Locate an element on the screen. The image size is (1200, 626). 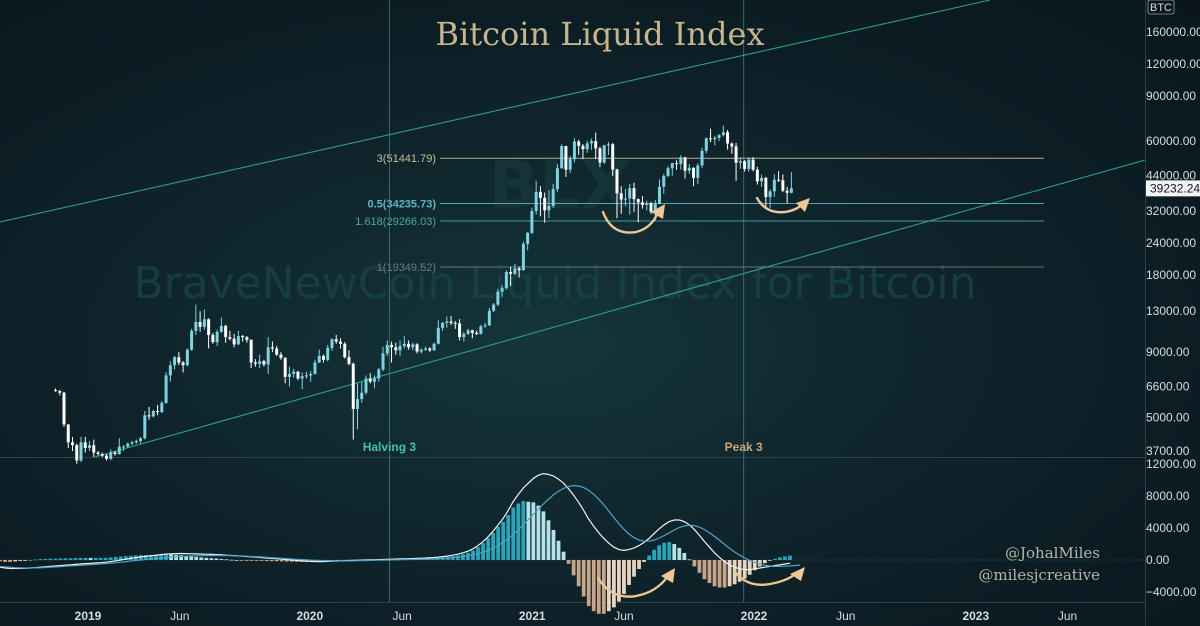
time-label-4: 2021 is located at coordinates (532, 616).